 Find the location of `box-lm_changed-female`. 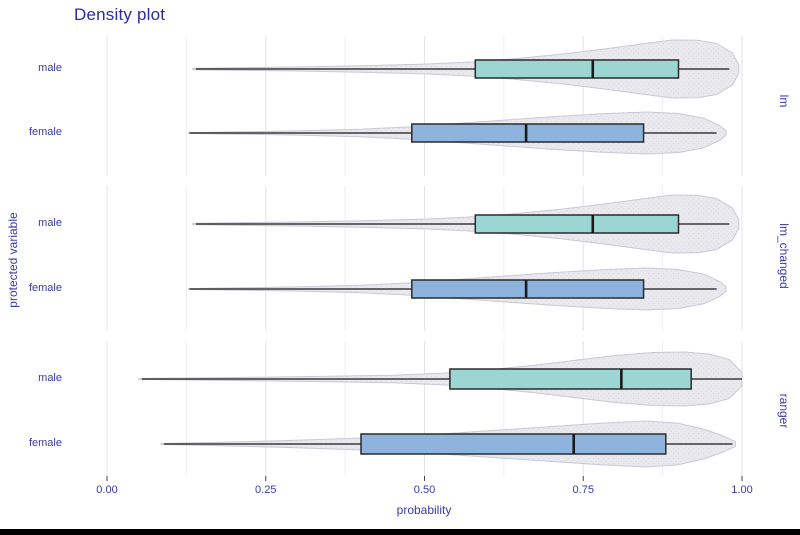

box-lm_changed-female is located at coordinates (528, 289).